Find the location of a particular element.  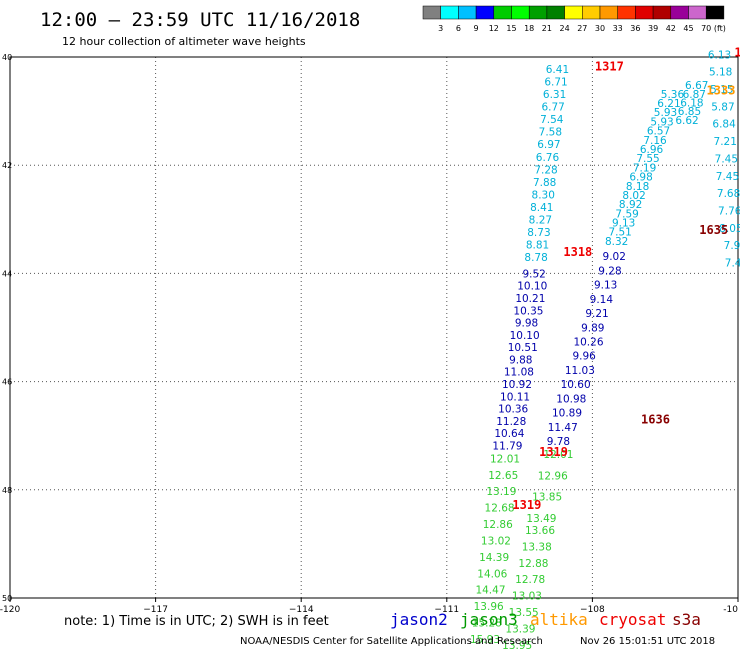

swh-value-label: 6.97 is located at coordinates (548, 145).